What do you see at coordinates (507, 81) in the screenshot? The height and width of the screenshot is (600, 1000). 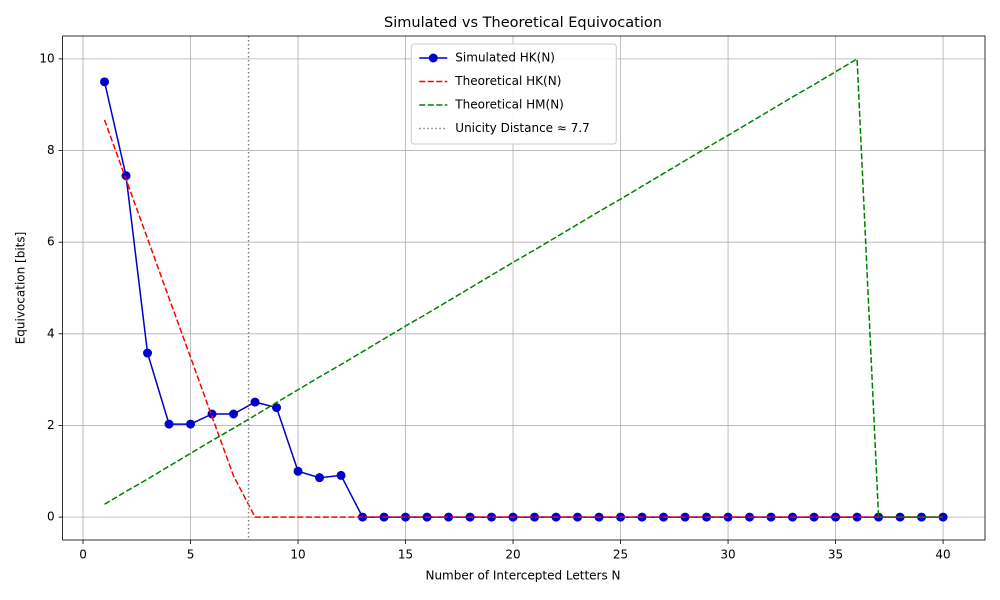 I see `legend-label: Theoretical HK(N)` at bounding box center [507, 81].